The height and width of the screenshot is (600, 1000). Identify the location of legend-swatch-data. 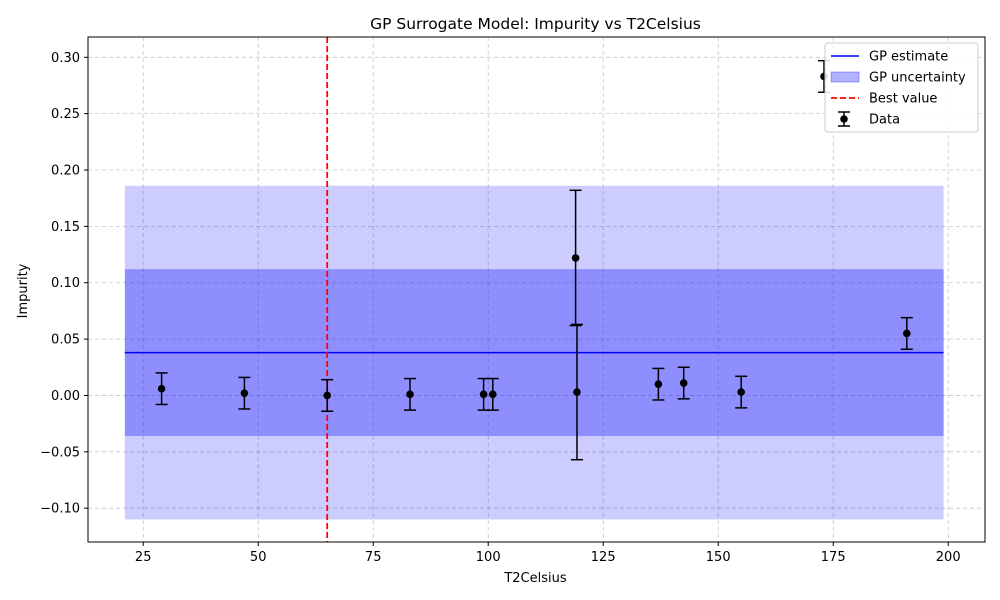
(844, 119).